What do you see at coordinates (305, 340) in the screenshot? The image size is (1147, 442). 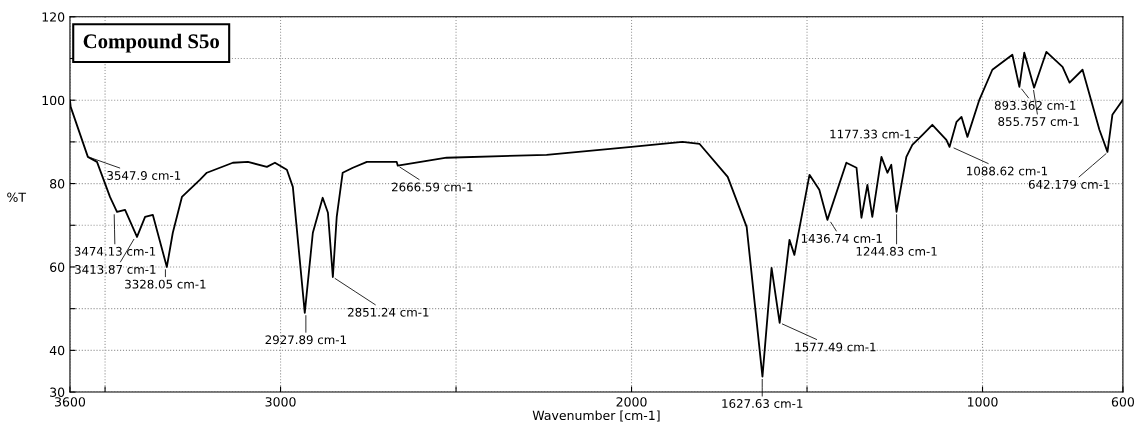 I see `annotation: 2927.89 cm-1` at bounding box center [305, 340].